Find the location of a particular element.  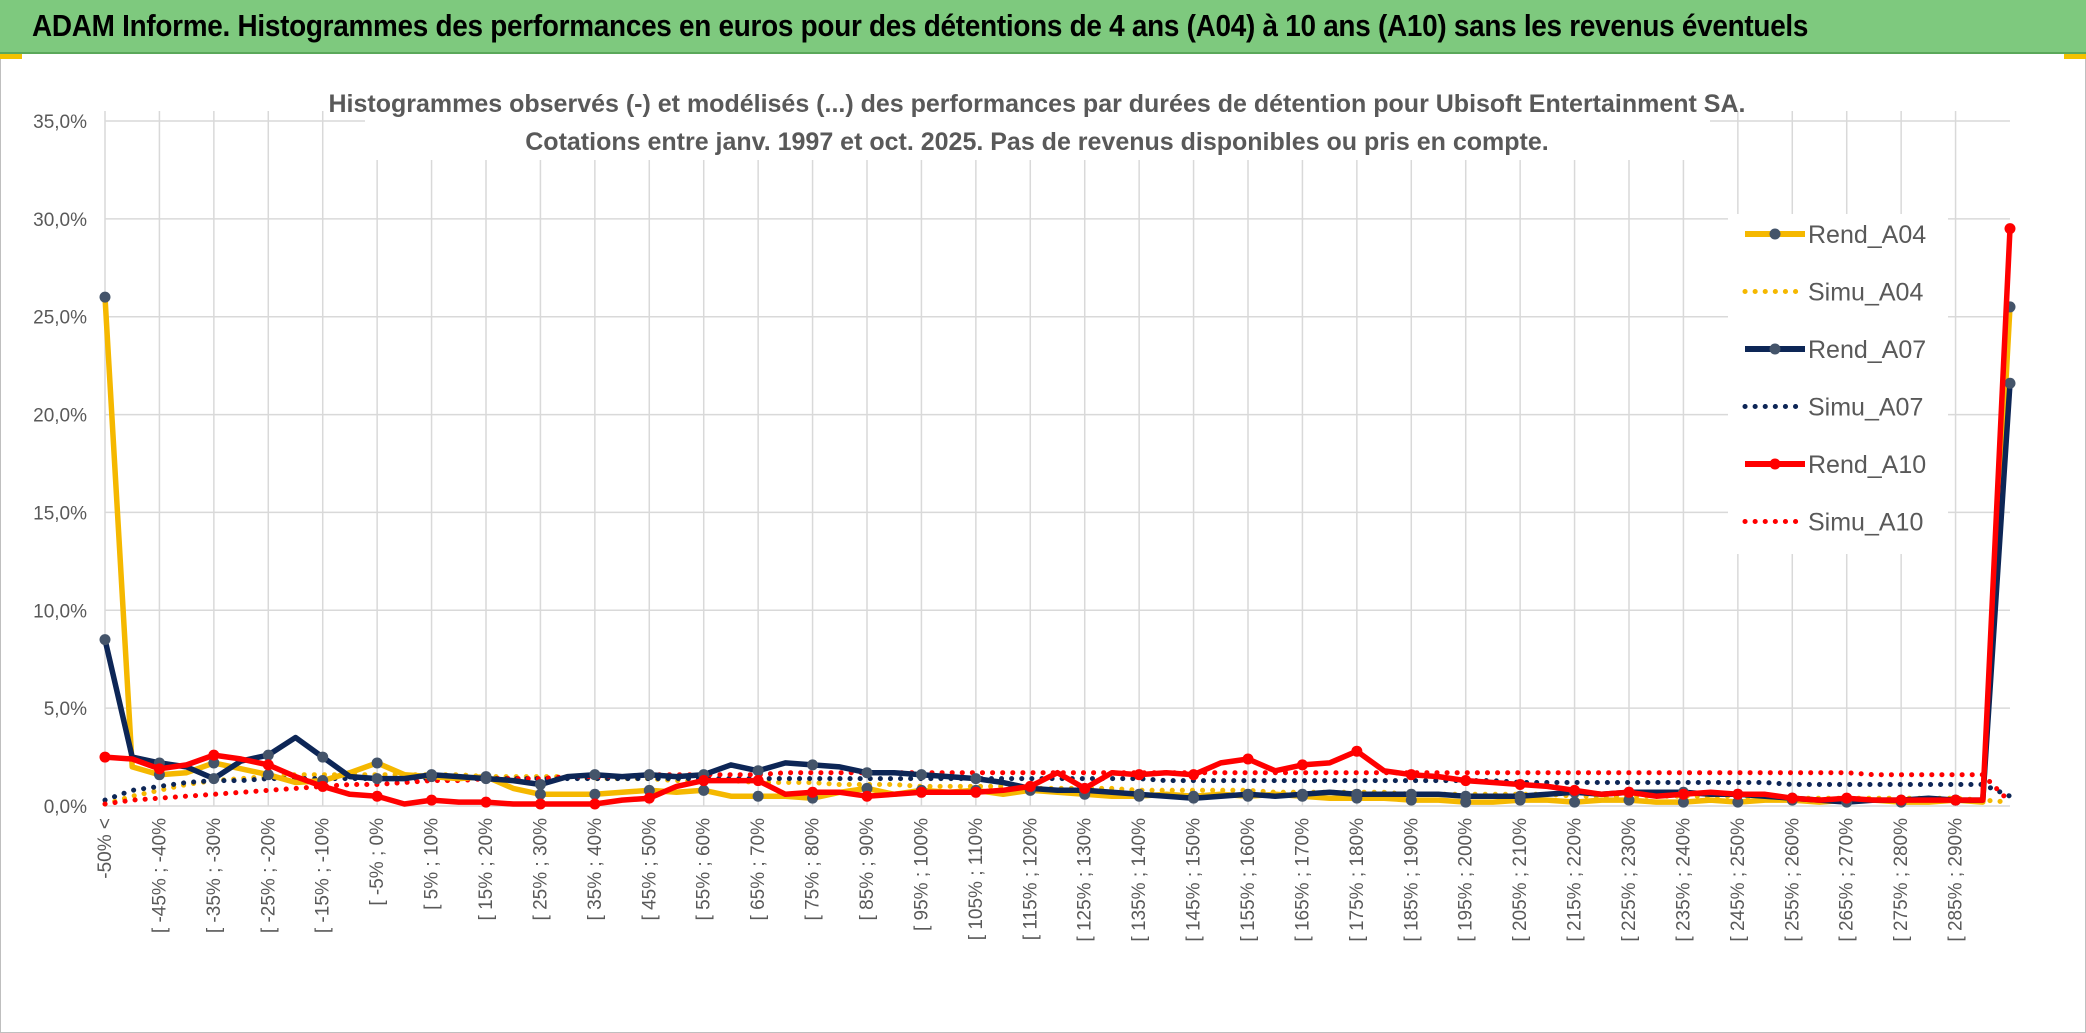

legend-item: Simu_A04 is located at coordinates (1832, 293).